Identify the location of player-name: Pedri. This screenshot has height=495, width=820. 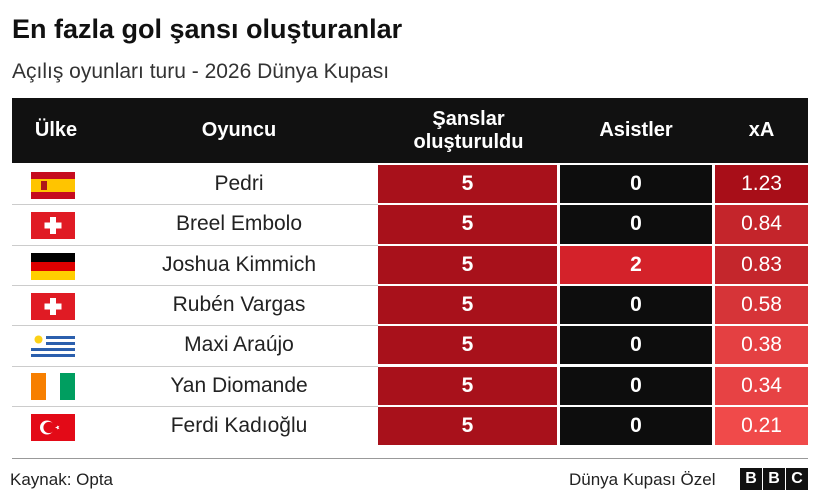
(239, 184).